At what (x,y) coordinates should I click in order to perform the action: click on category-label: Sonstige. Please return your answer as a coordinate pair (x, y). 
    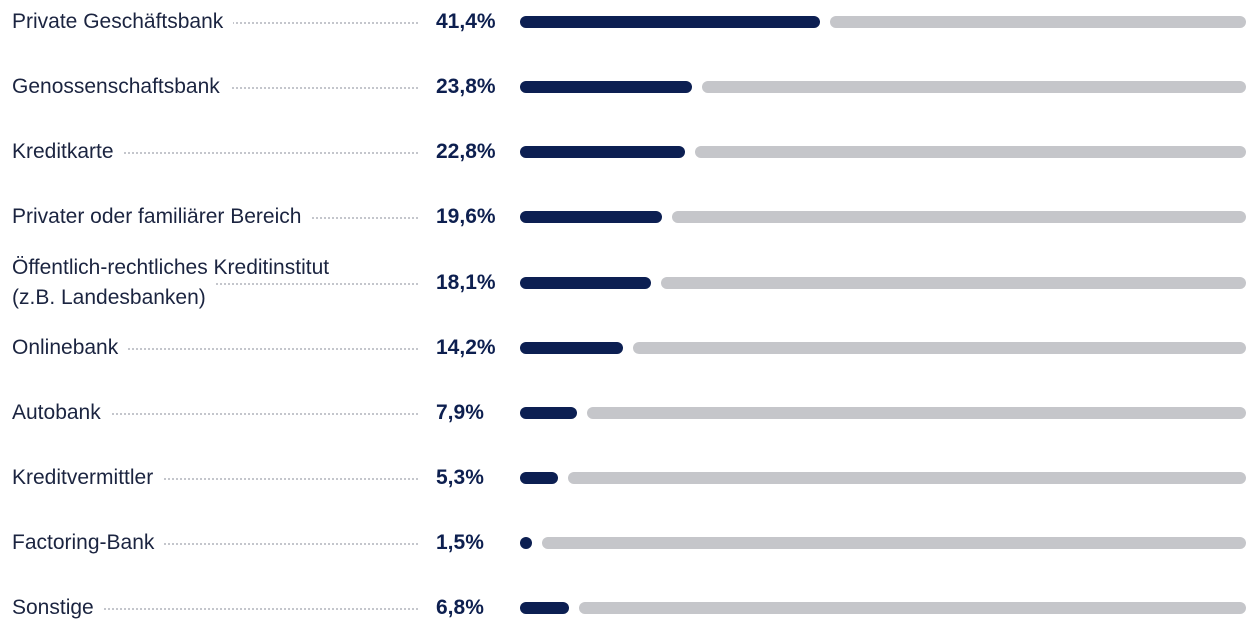
    Looking at the image, I should click on (58, 608).